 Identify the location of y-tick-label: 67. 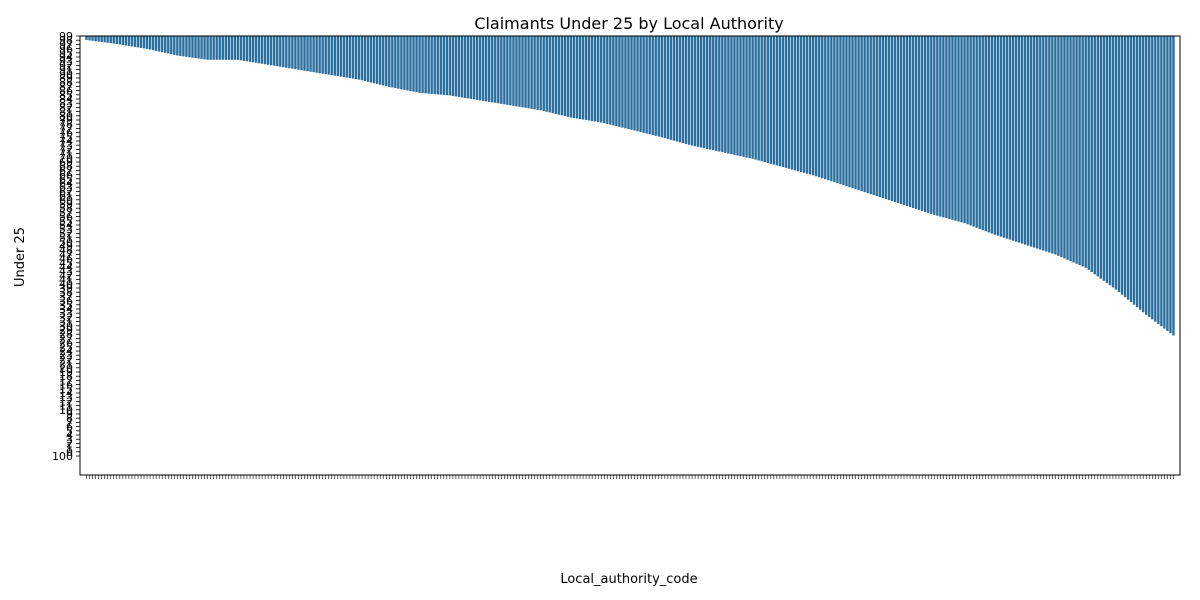
(66, 170).